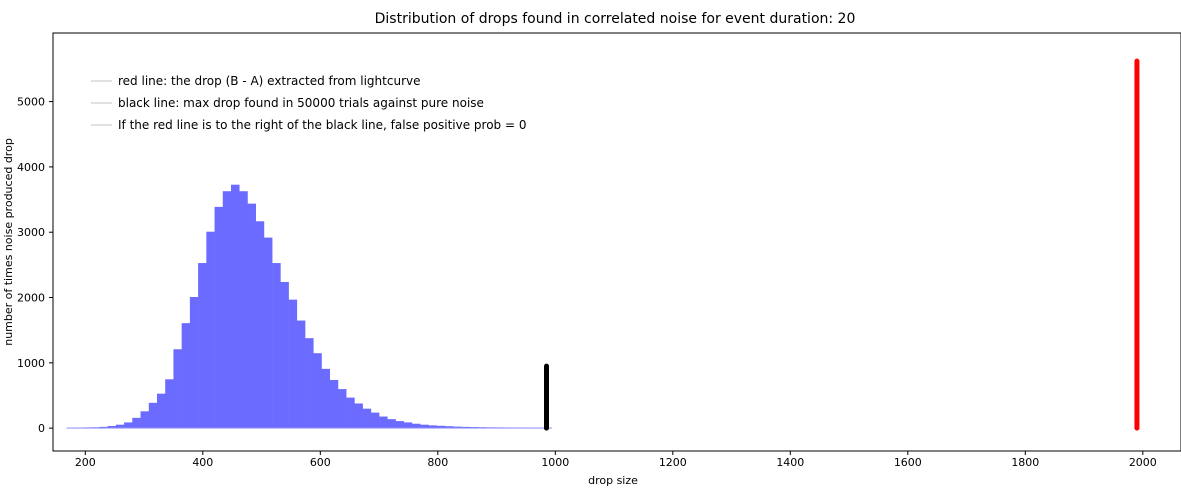 The width and height of the screenshot is (1181, 491). What do you see at coordinates (790, 462) in the screenshot?
I see `x-tick-label: 1400` at bounding box center [790, 462].